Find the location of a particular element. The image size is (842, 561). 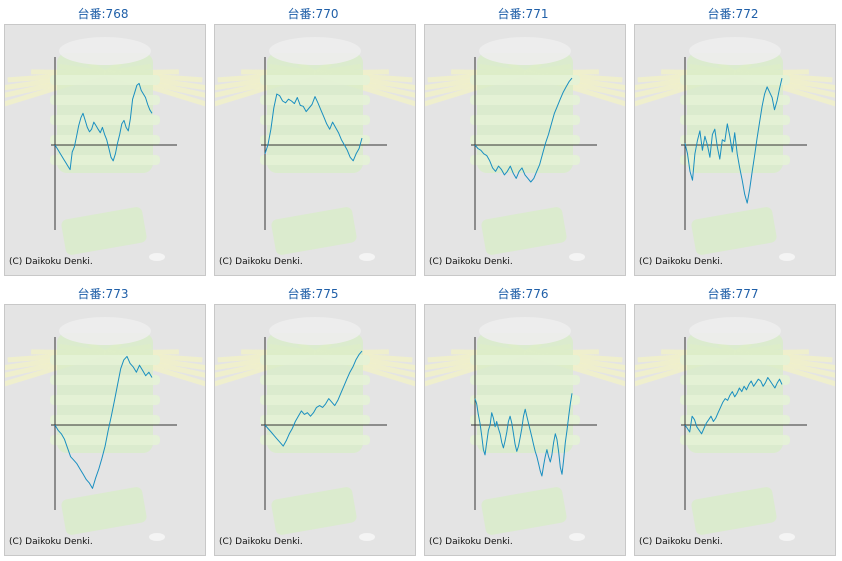

machine-number-title: 台番:771 is located at coordinates (523, 14).